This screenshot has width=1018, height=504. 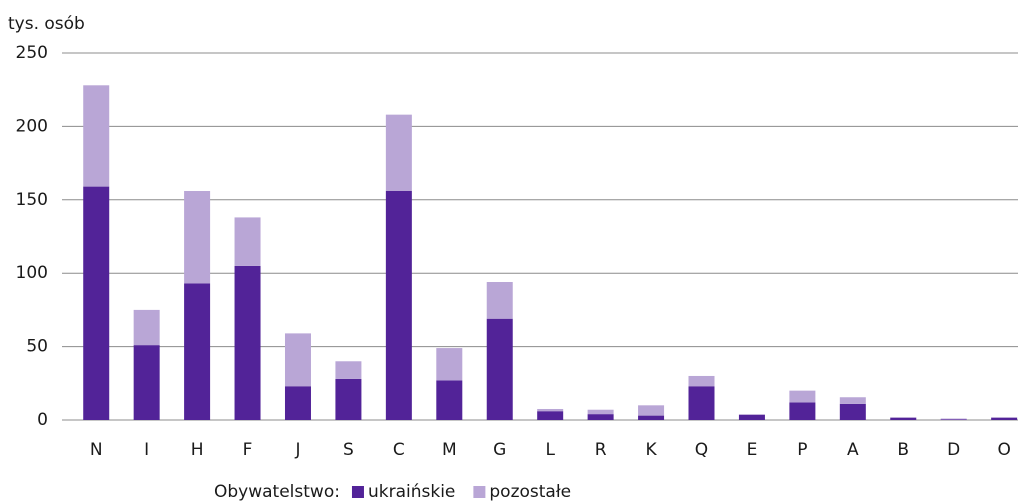 I want to click on y-tick-label: 100, so click(x=32, y=273).